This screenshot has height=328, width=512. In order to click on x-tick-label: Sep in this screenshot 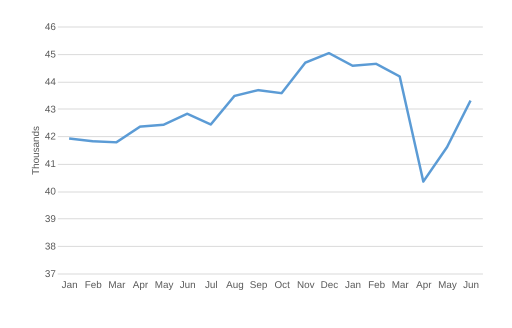, I will do `click(259, 285)`.